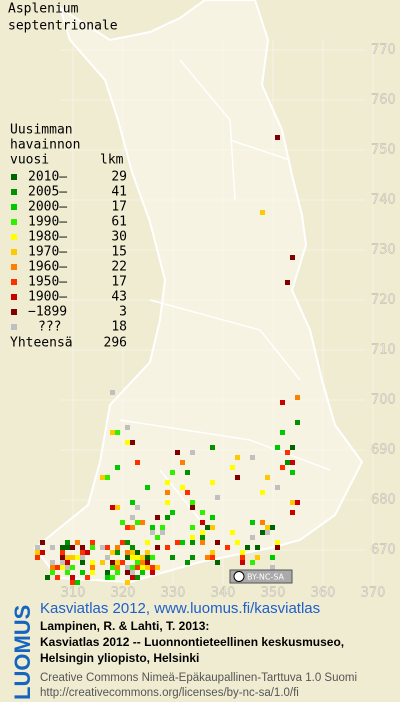 The image size is (400, 702). What do you see at coordinates (41, 130) in the screenshot?
I see `legend-heading: Uusimman` at bounding box center [41, 130].